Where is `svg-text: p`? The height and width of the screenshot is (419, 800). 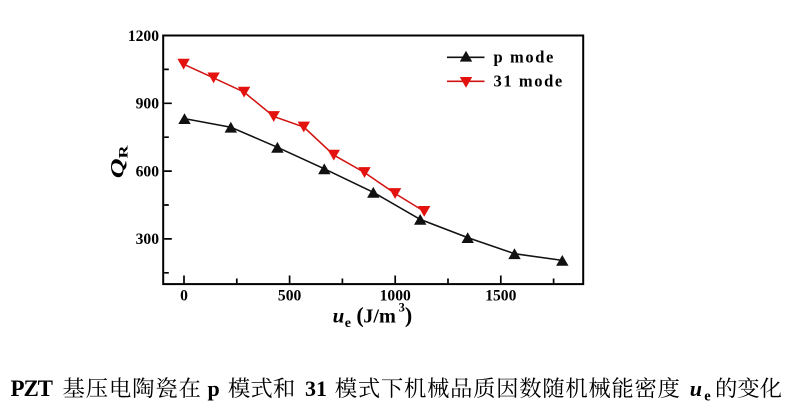 svg-text: p is located at coordinates (214, 388).